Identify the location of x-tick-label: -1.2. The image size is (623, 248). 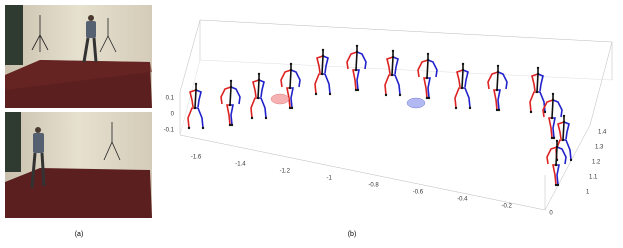
(285, 172).